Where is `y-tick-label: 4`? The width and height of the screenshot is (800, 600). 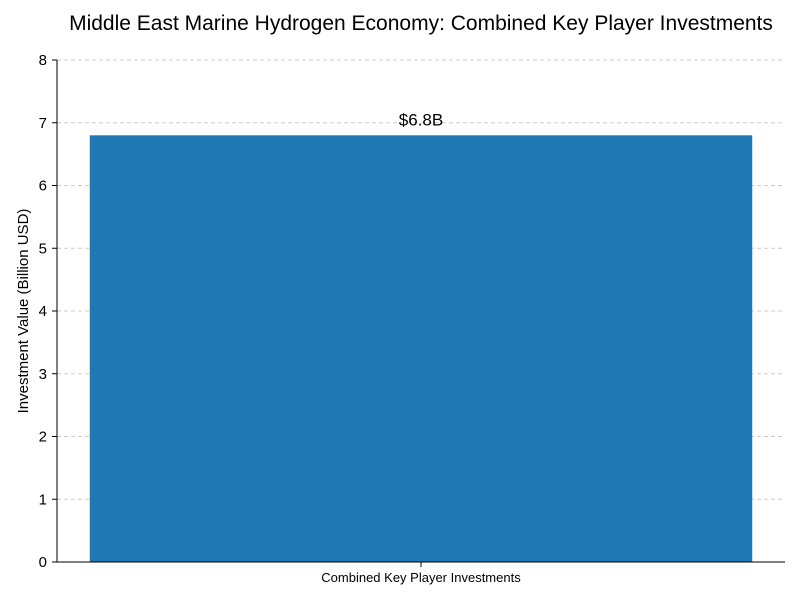 y-tick-label: 4 is located at coordinates (43, 311).